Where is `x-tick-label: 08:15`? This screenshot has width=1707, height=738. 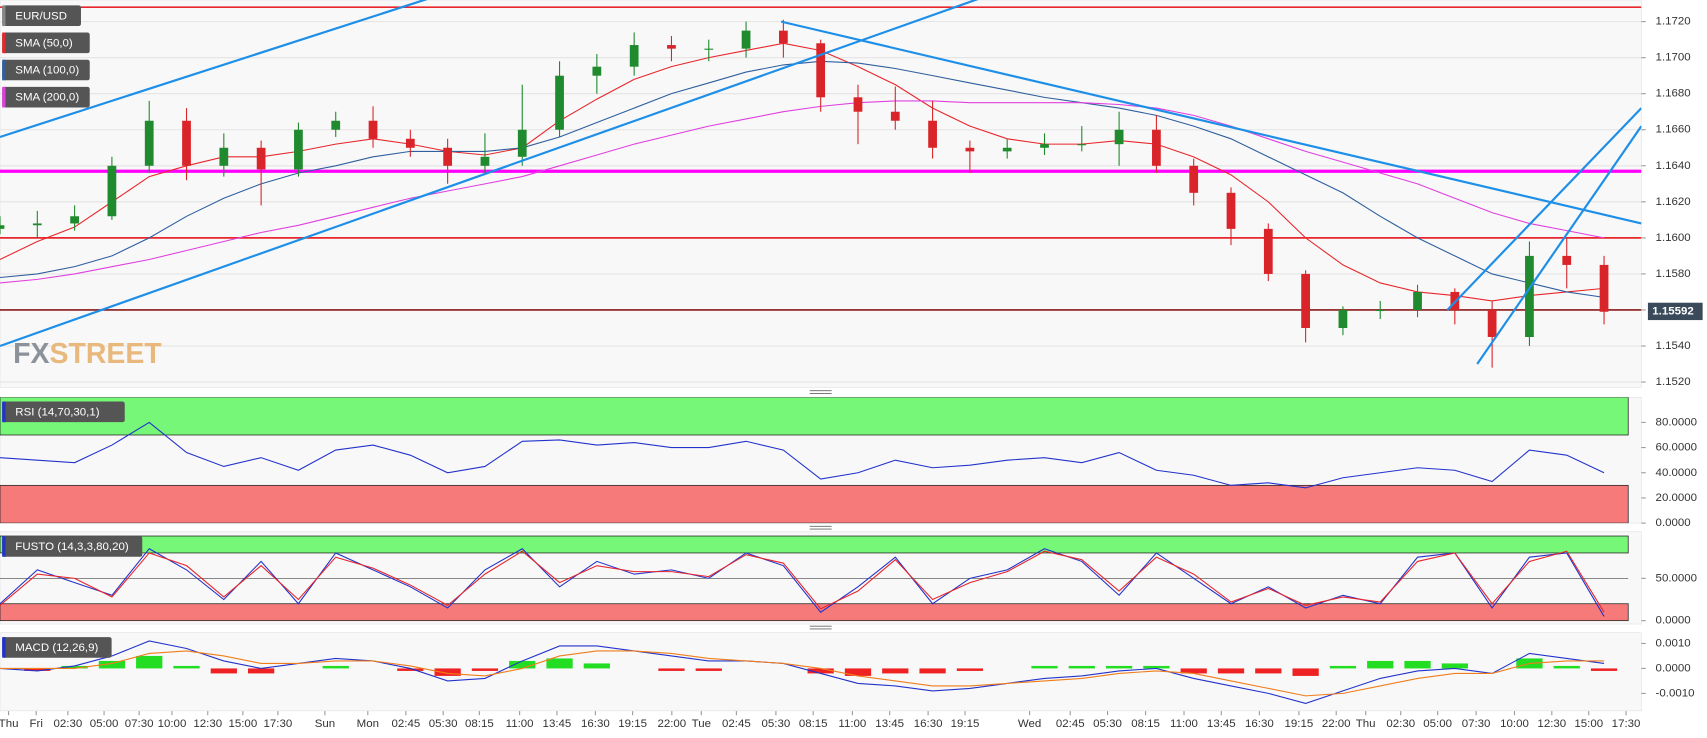 x-tick-label: 08:15 is located at coordinates (813, 724).